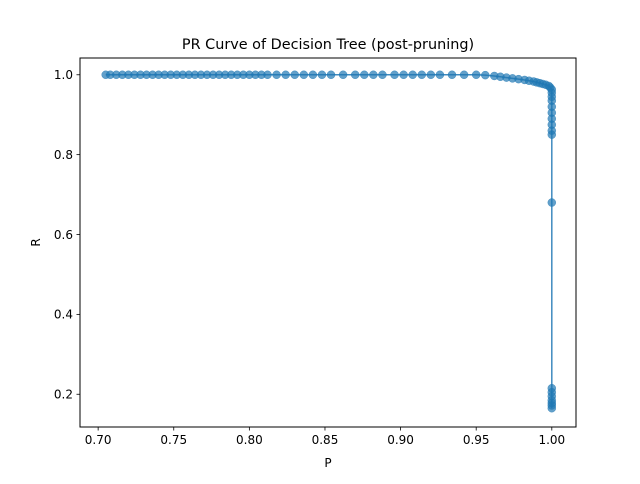 The width and height of the screenshot is (640, 484). Describe the element at coordinates (173, 440) in the screenshot. I see `x-tick-label: 0.75` at that location.